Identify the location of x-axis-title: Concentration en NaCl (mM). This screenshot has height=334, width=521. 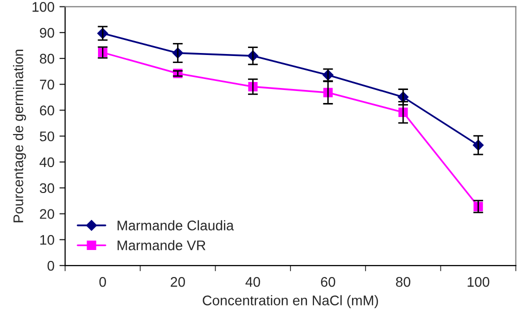
(290, 301).